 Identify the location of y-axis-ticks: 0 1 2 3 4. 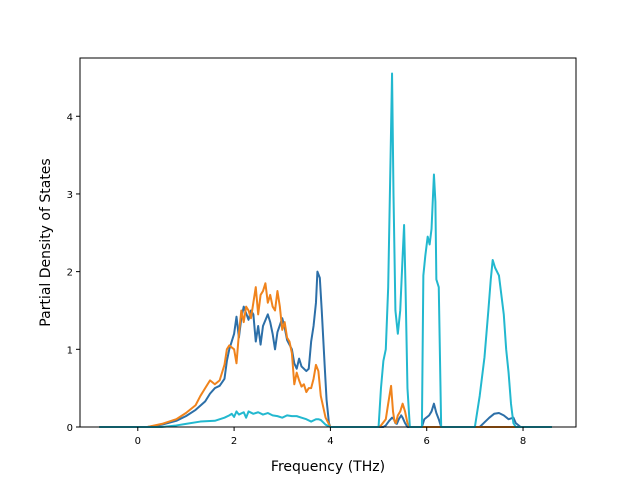
(73, 273).